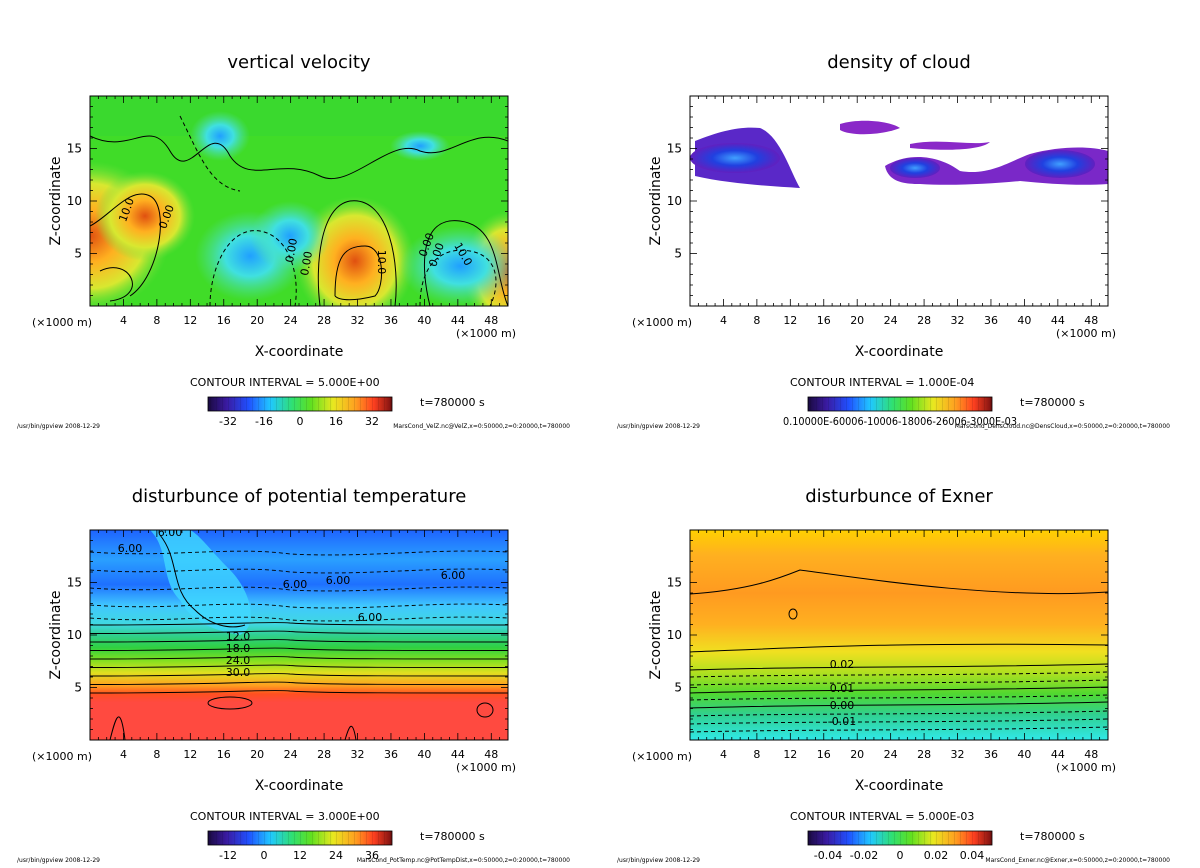 The width and height of the screenshot is (1200, 868). What do you see at coordinates (228, 421) in the screenshot?
I see `colorbar-tick-label: -32` at bounding box center [228, 421].